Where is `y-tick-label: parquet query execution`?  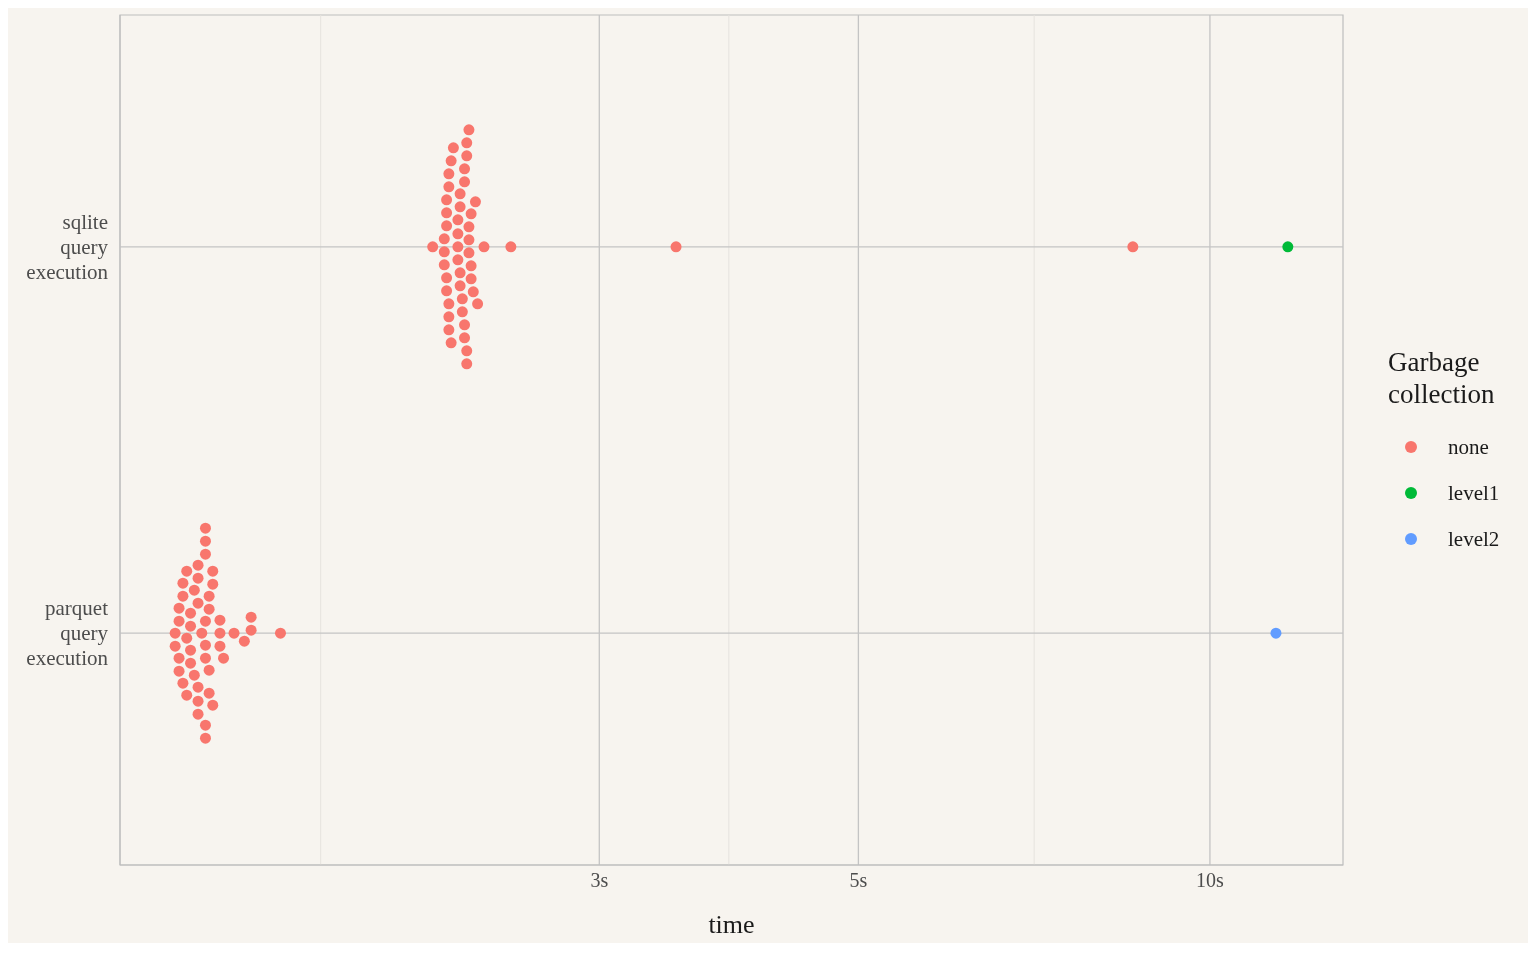
y-tick-label: parquet query execution is located at coordinates (67, 633).